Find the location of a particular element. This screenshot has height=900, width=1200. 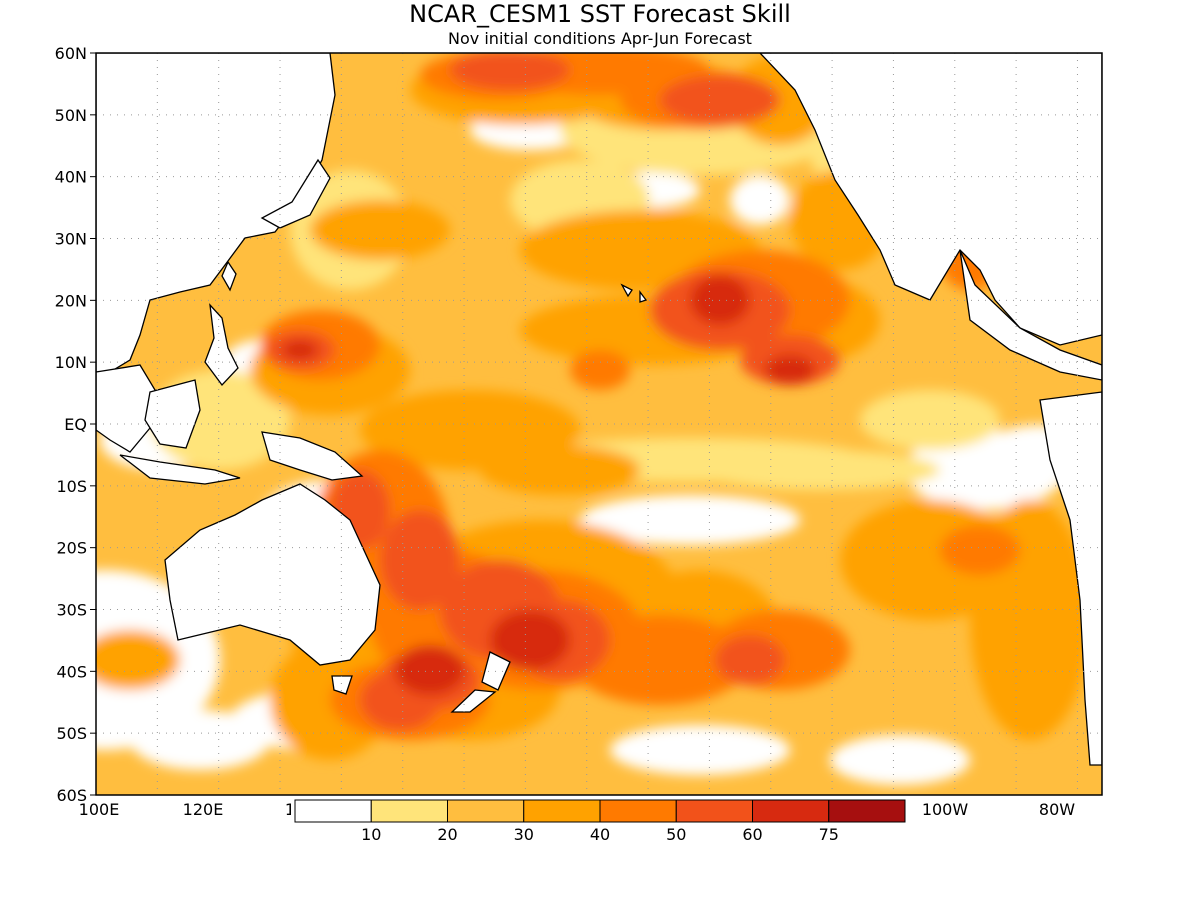

map-subtitle: Nov initial conditions Apr-Jun Forecast is located at coordinates (600, 38).